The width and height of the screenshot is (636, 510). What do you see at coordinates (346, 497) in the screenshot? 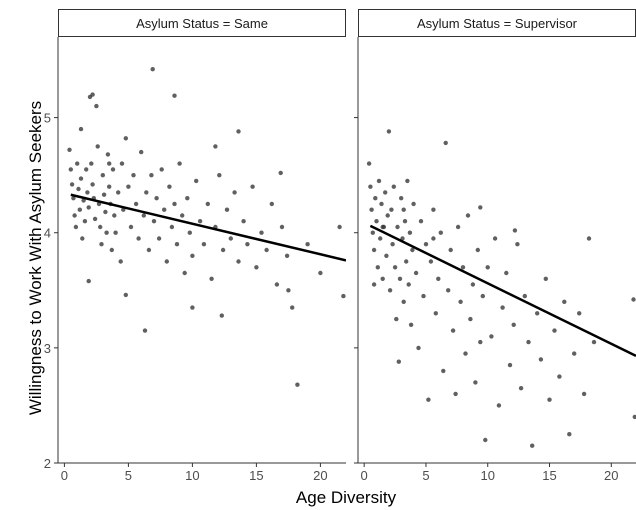
I see `x-axis-title: Age Diversity` at bounding box center [346, 497].